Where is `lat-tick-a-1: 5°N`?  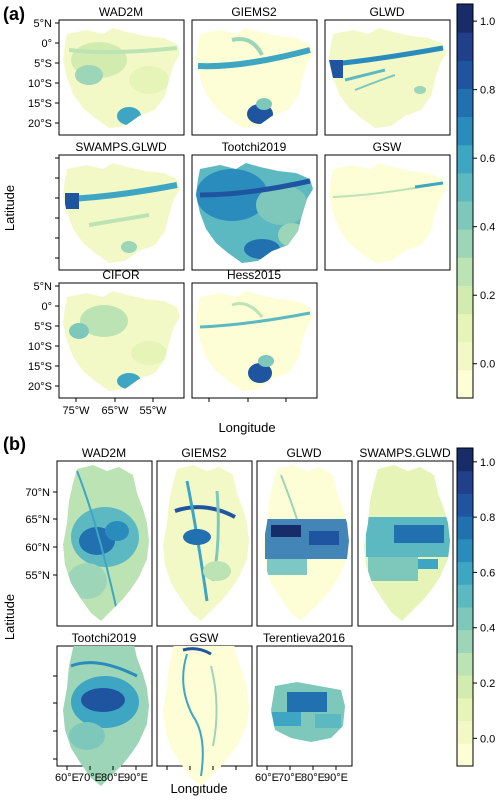 lat-tick-a-1: 5°N is located at coordinates (43, 24).